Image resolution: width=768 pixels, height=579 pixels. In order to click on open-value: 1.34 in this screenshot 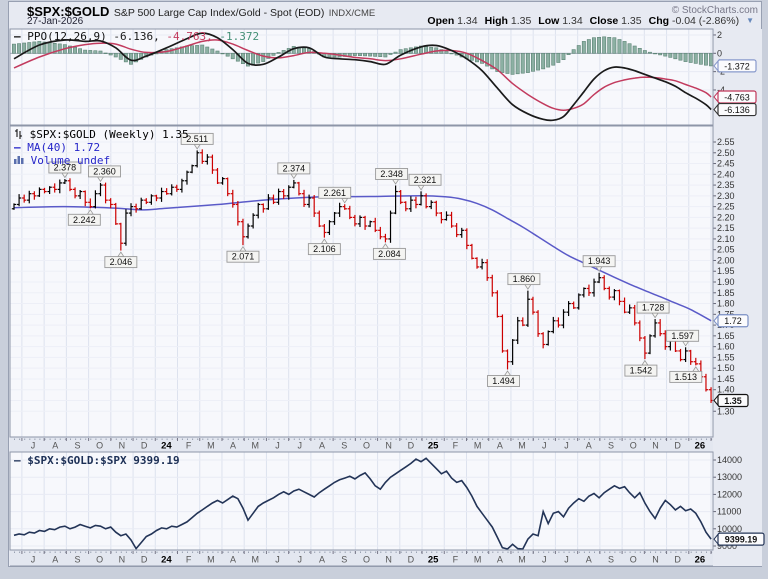, I will do `click(467, 21)`.